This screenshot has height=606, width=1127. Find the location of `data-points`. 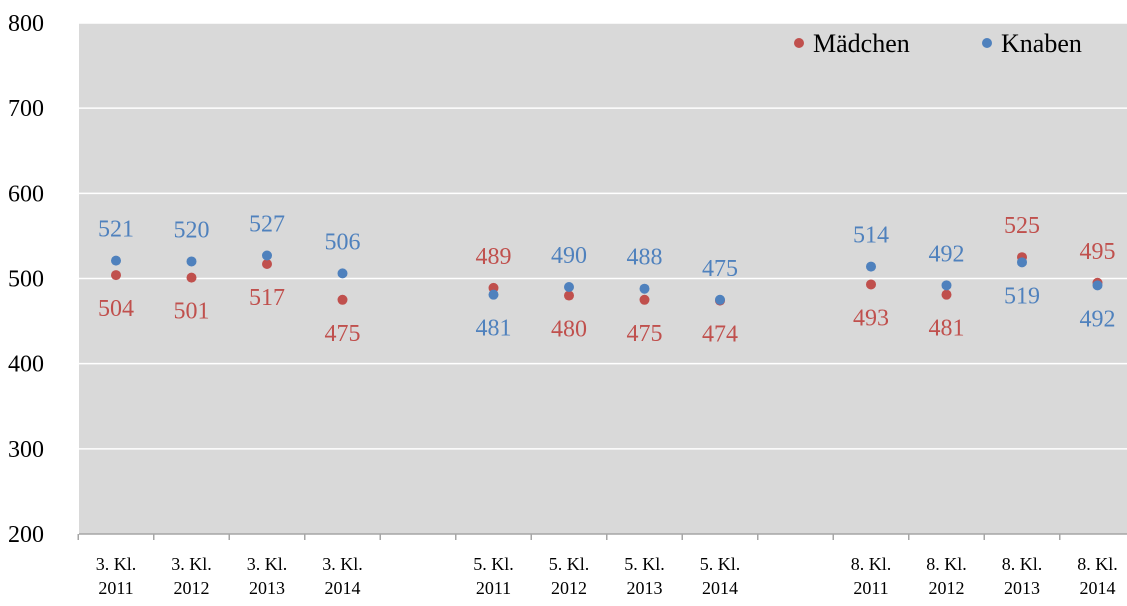

data-points is located at coordinates (607, 278).